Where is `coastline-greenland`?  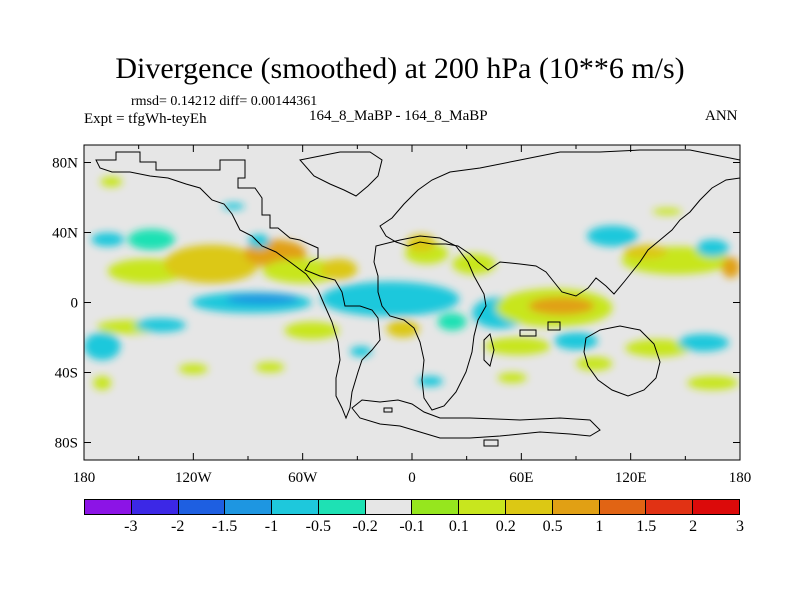 coastline-greenland is located at coordinates (341, 174).